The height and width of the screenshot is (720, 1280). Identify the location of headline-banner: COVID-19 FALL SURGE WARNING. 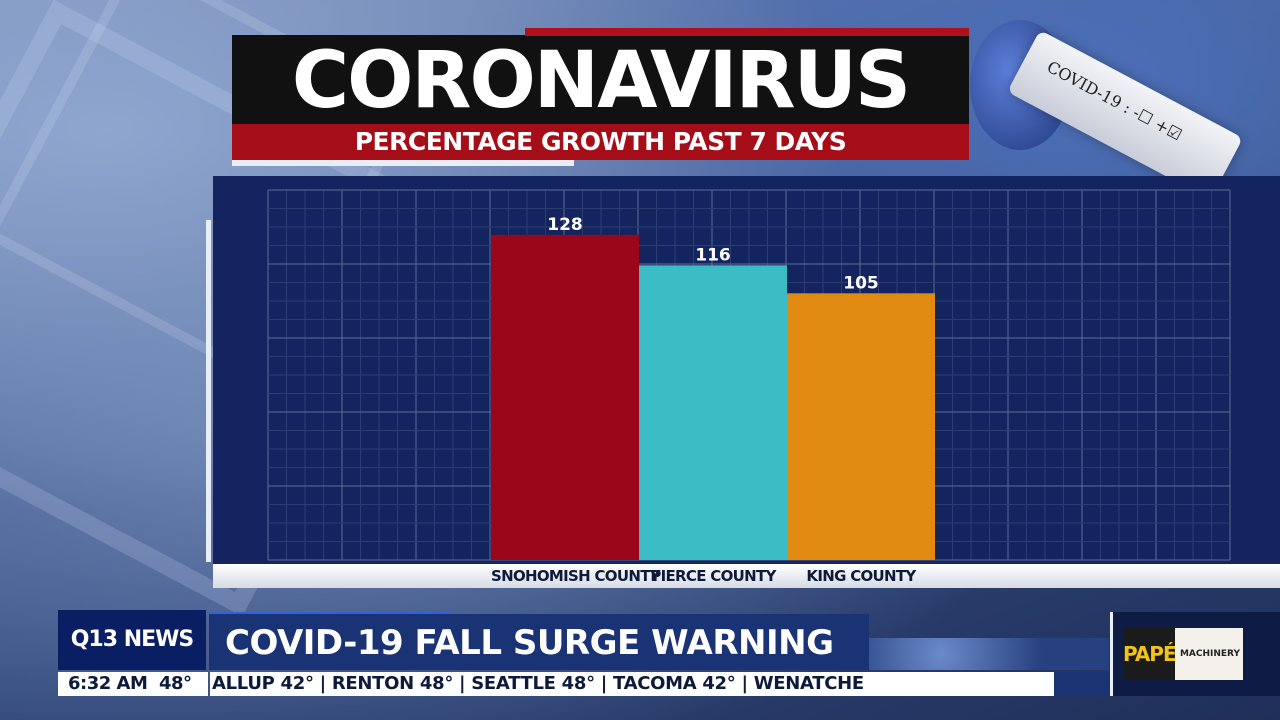
(539, 642).